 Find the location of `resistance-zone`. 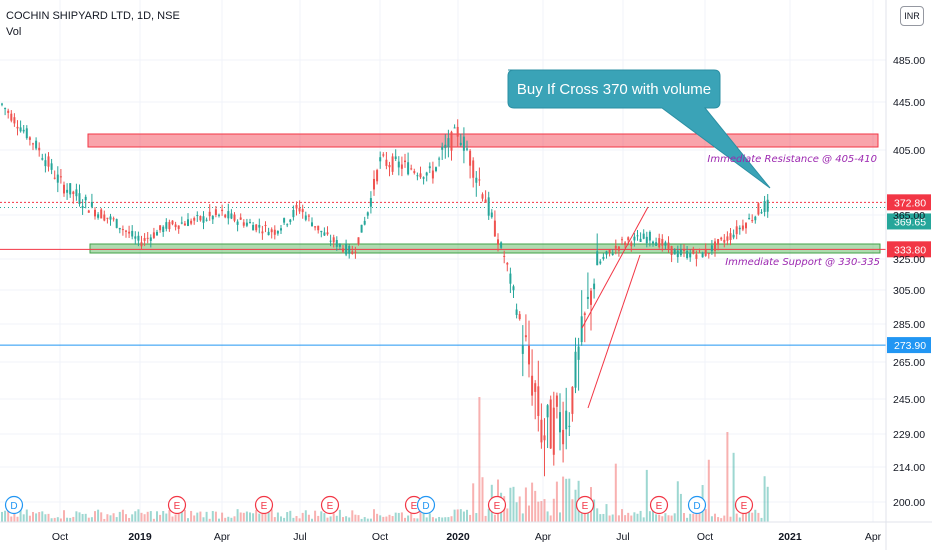

resistance-zone is located at coordinates (483, 140).